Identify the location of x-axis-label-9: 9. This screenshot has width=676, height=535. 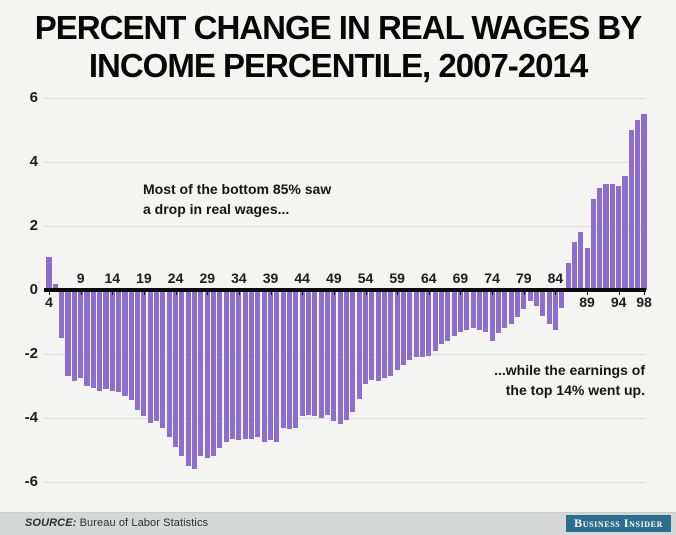
(80, 278).